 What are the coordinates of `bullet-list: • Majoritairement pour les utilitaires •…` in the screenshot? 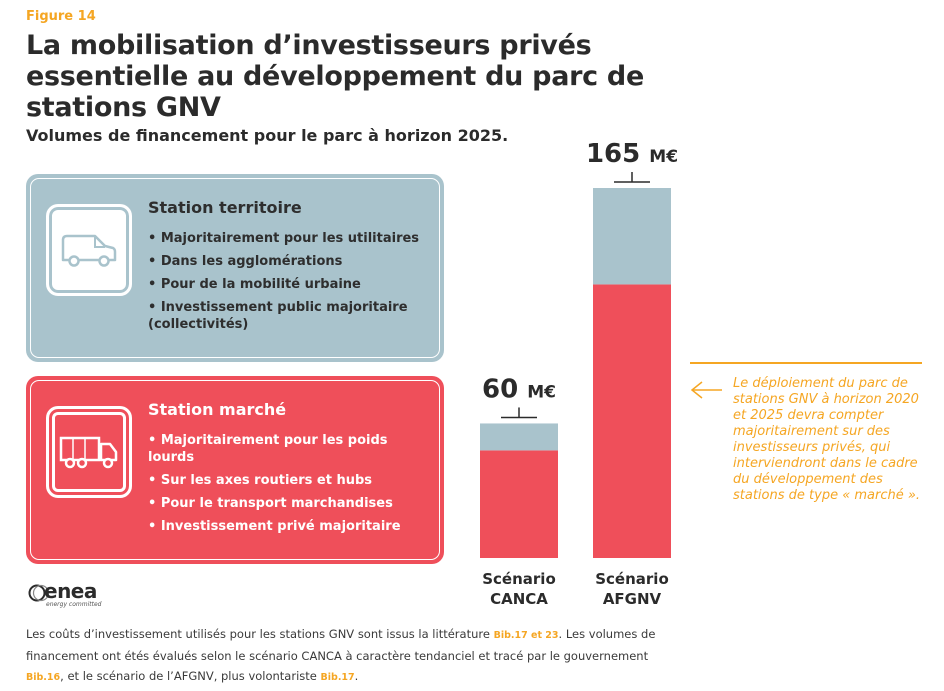 It's located at (293, 284).